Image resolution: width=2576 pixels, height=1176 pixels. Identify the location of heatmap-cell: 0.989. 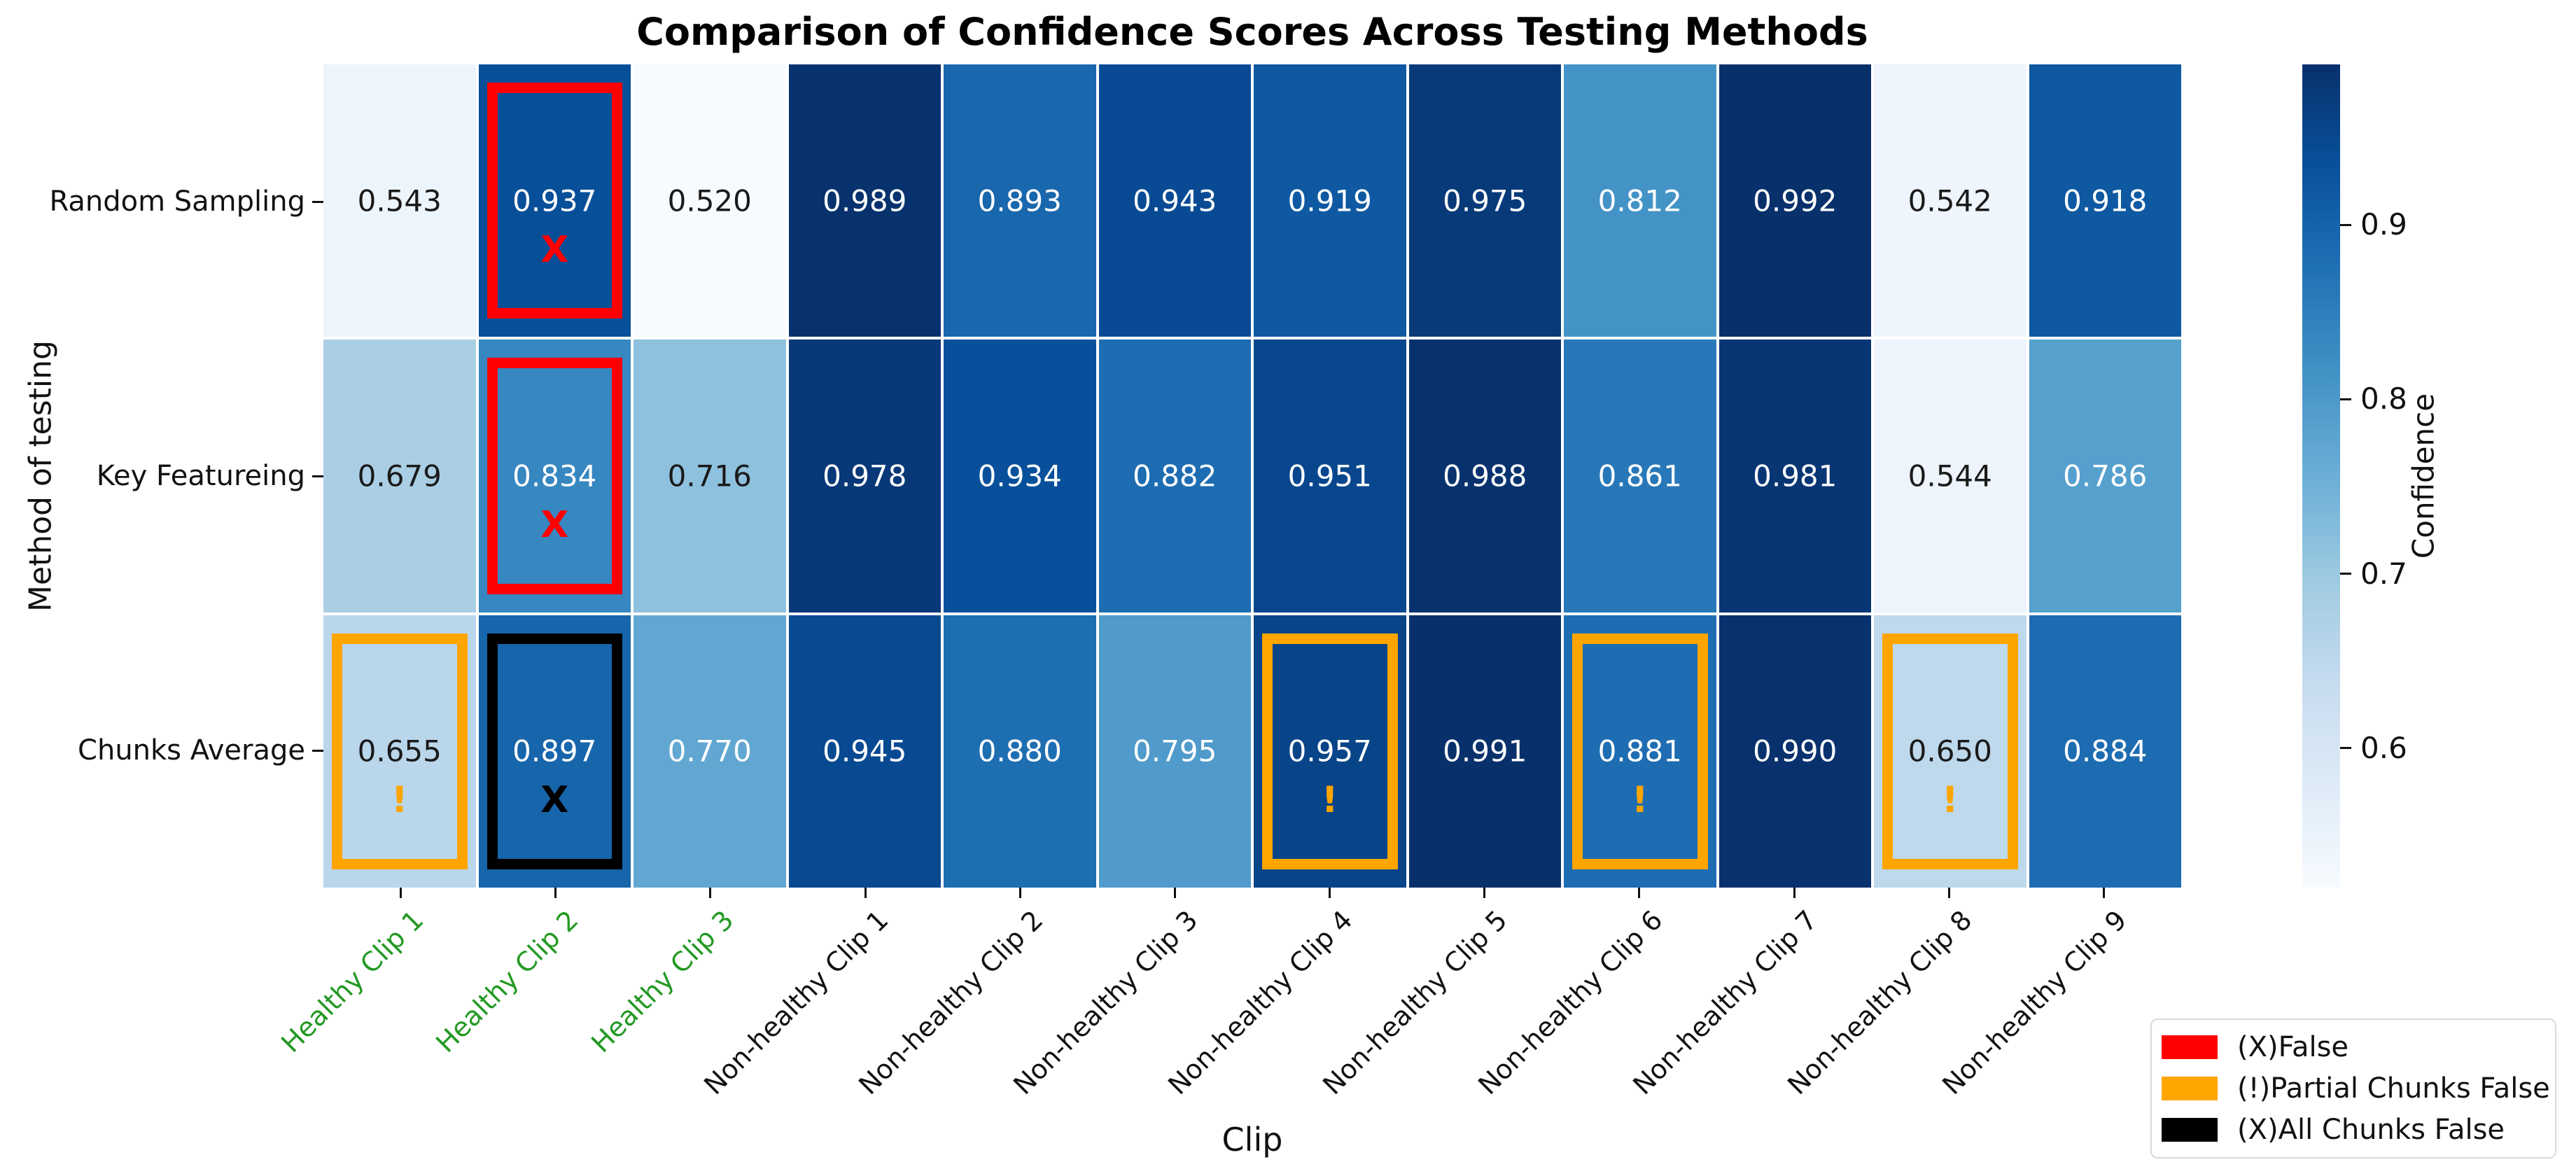
(864, 200).